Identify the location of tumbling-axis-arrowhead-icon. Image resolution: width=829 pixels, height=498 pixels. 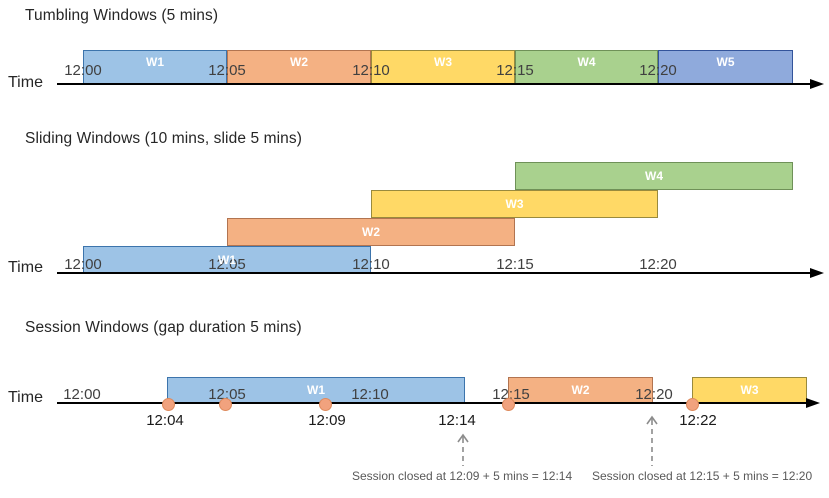
(817, 84).